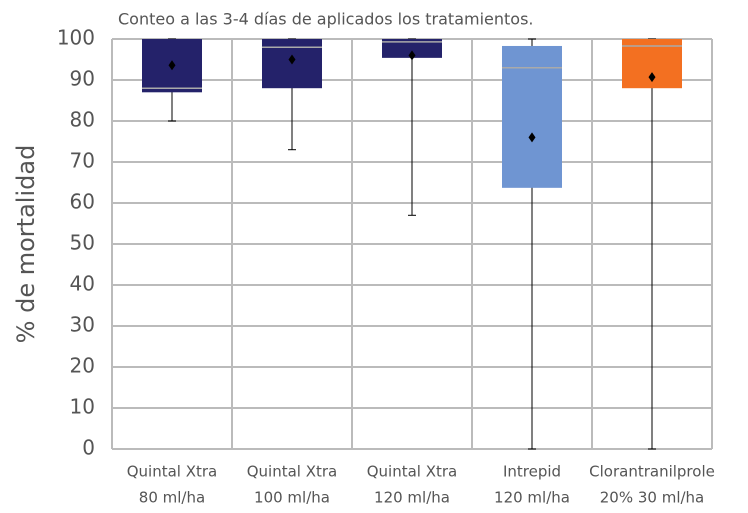 The height and width of the screenshot is (513, 748). What do you see at coordinates (82, 120) in the screenshot?
I see `y-tick-label: 80` at bounding box center [82, 120].